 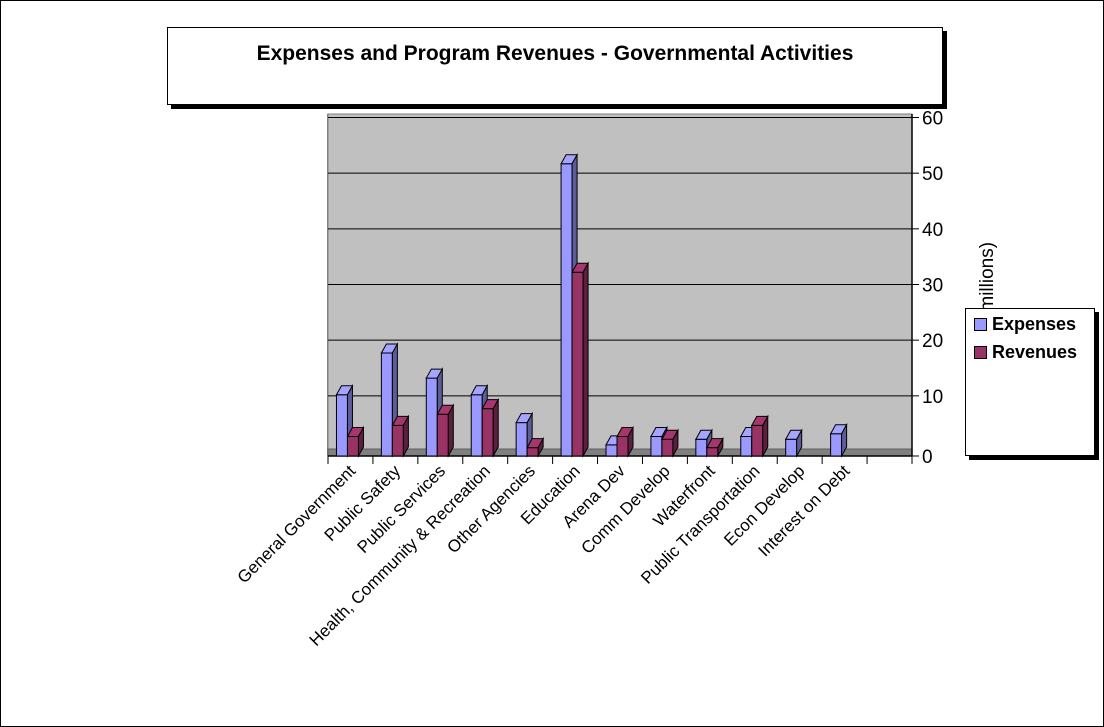 I want to click on y-tick-label: 10, so click(x=932, y=397).